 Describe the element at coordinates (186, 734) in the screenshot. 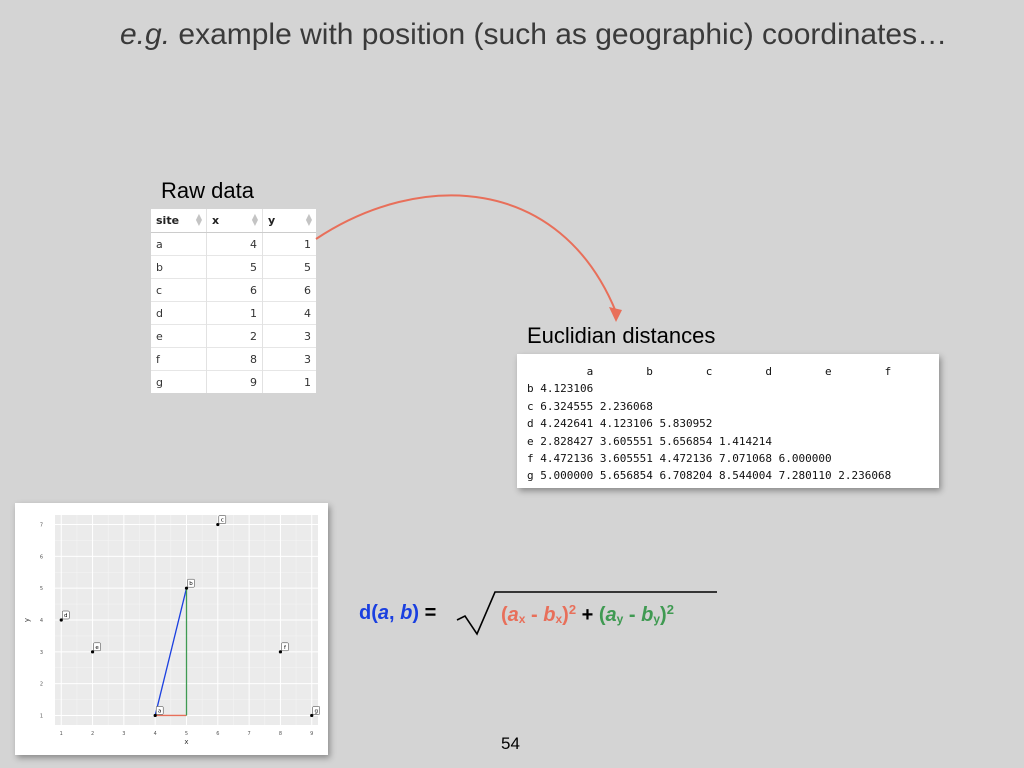

I see `x-tick-label: 5` at that location.